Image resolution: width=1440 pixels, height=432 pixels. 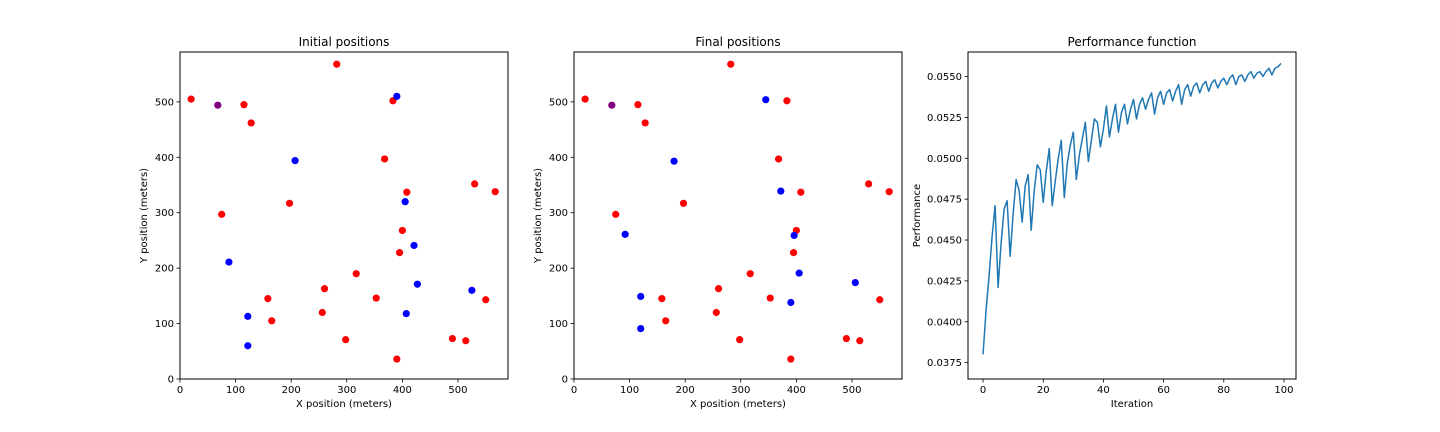 I want to click on x-tick-label: 20, so click(x=1043, y=390).